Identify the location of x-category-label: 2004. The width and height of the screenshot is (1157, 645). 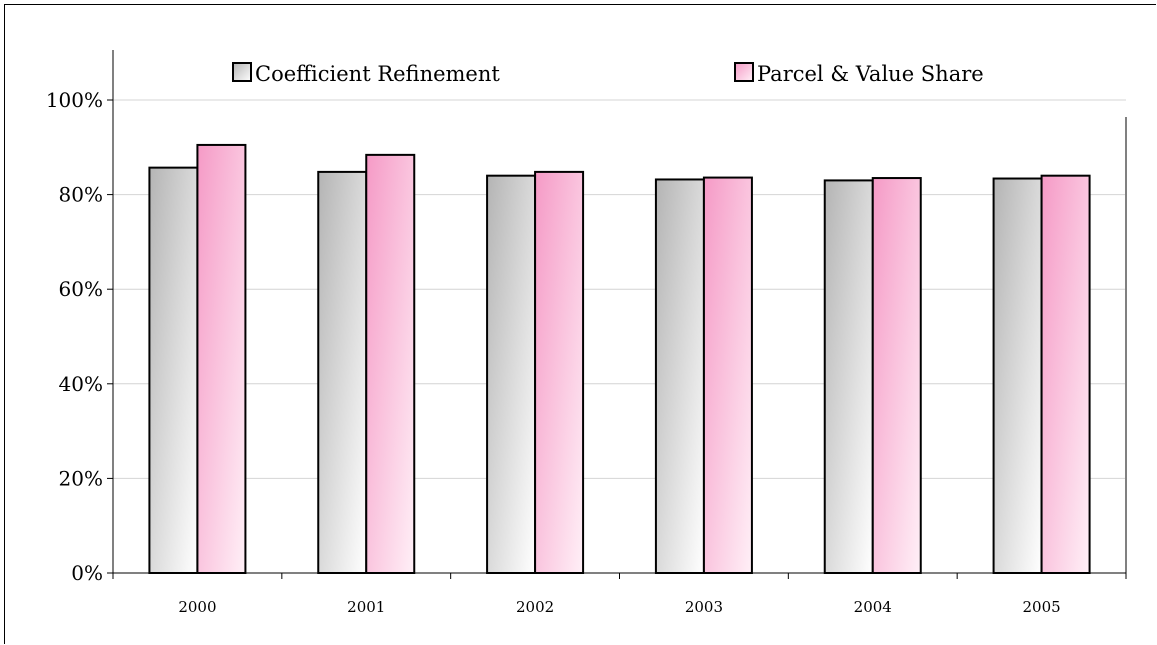
(873, 607).